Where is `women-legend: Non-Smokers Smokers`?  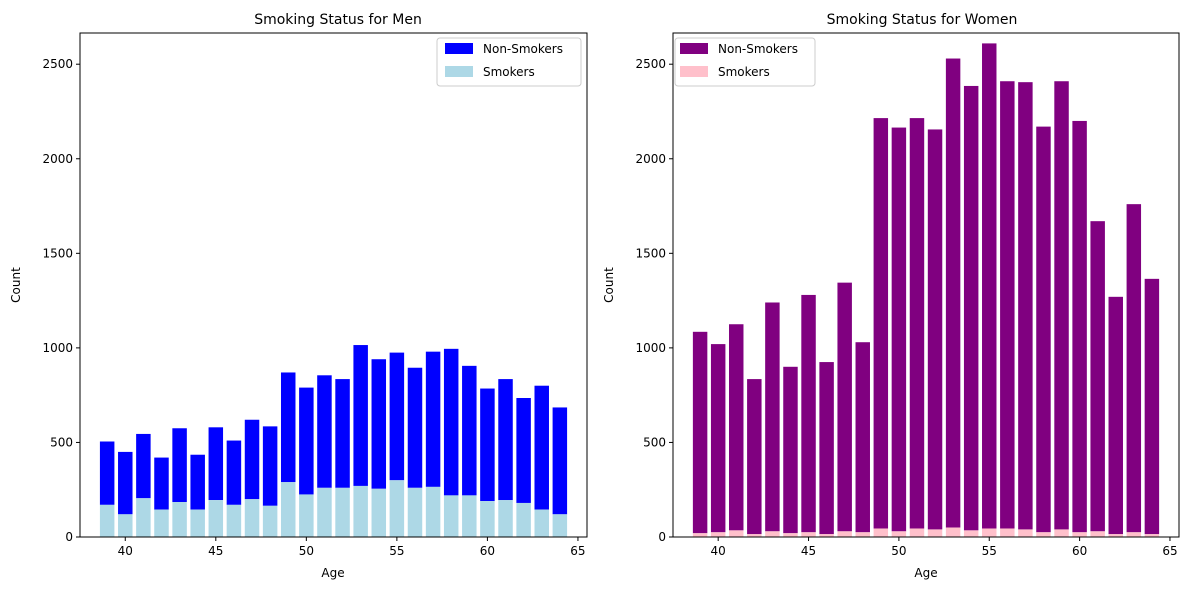
women-legend: Non-Smokers Smokers is located at coordinates (745, 62).